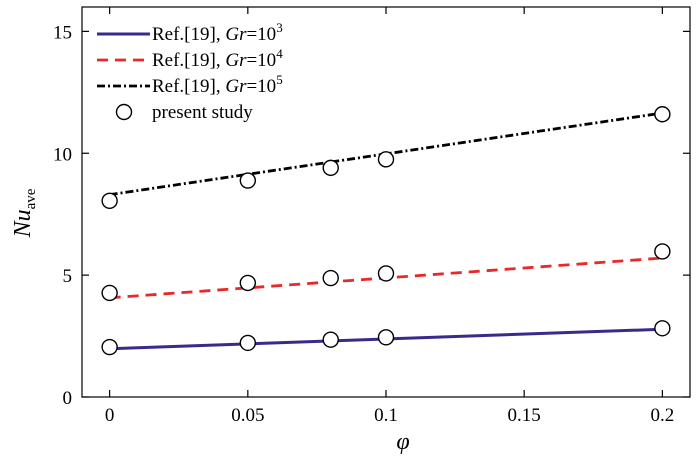  Describe the element at coordinates (23, 223) in the screenshot. I see `y-axis-label-main: Nu` at that location.